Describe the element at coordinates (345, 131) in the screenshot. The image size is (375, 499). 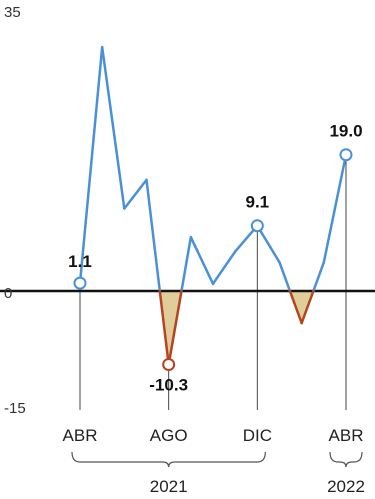
I see `data-label: 19.0` at that location.